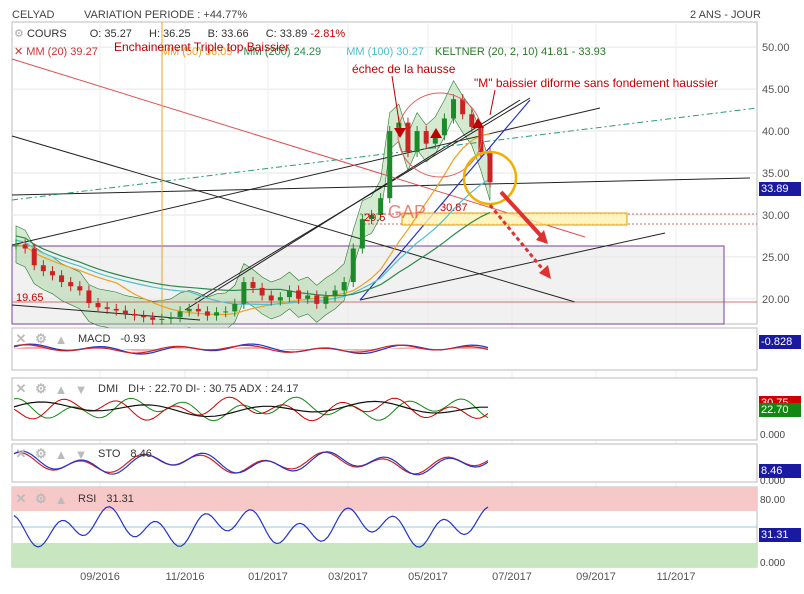 This screenshot has width=804, height=594. I want to click on rsi-oversold-zone, so click(384, 555).